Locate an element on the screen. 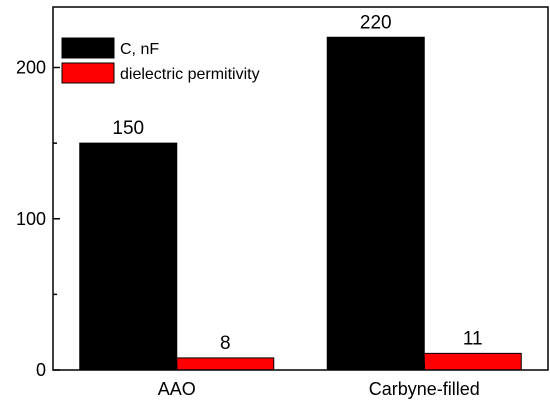 The width and height of the screenshot is (550, 407). y-tick-label: 100 is located at coordinates (31, 219).